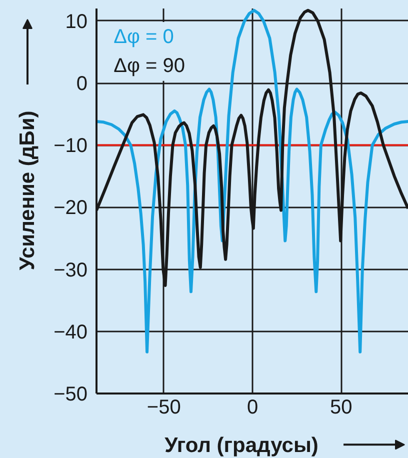  Describe the element at coordinates (149, 65) in the screenshot. I see `text: Δφ = 90` at that location.